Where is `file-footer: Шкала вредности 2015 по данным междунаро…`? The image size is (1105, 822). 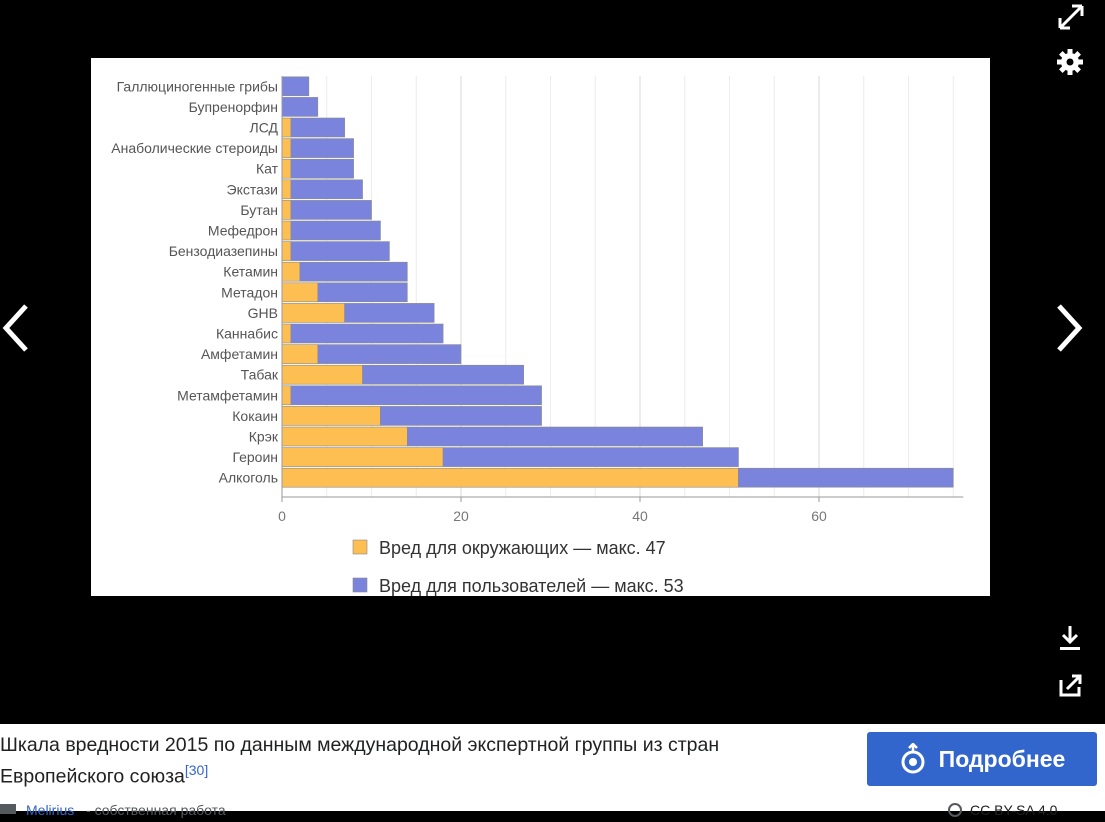 file-footer: Шкала вредности 2015 по данным междунаро… is located at coordinates (552, 771).